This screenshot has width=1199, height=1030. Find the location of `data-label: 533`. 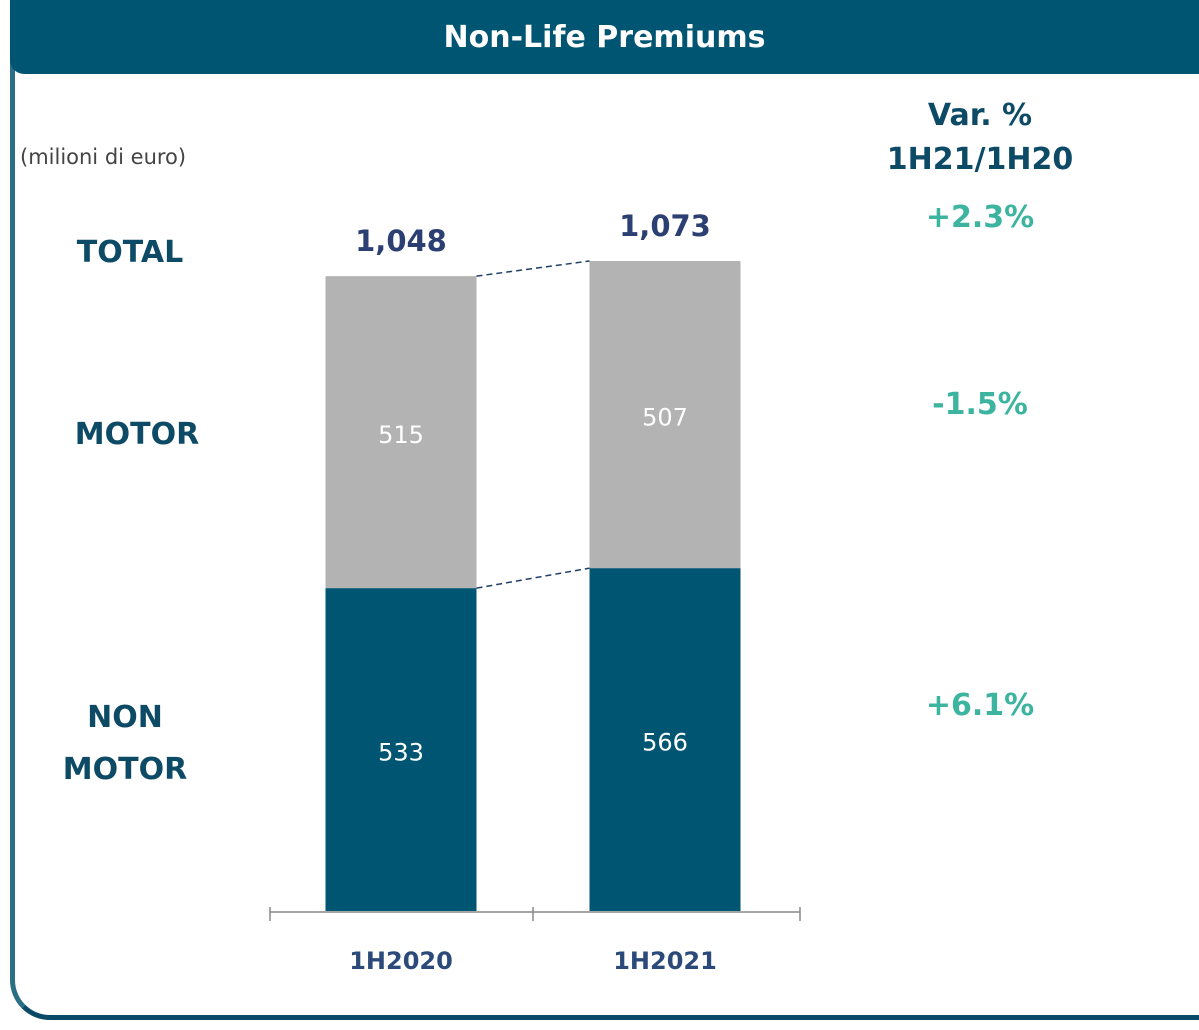

data-label: 533 is located at coordinates (401, 753).